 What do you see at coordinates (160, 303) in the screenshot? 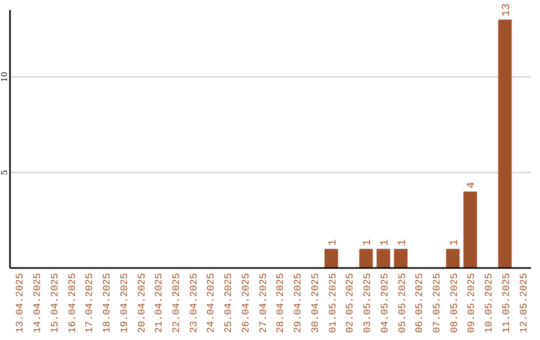
I see `x-tick-label: 21.04.2025` at bounding box center [160, 303].